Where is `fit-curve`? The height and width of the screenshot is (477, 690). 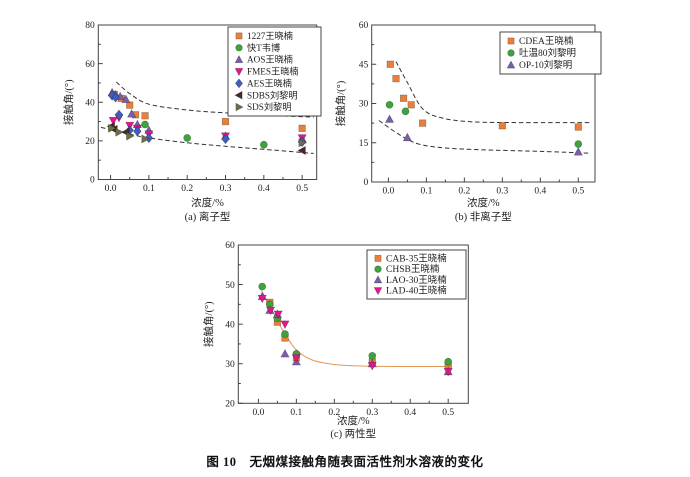 fit-curve is located at coordinates (356, 329).